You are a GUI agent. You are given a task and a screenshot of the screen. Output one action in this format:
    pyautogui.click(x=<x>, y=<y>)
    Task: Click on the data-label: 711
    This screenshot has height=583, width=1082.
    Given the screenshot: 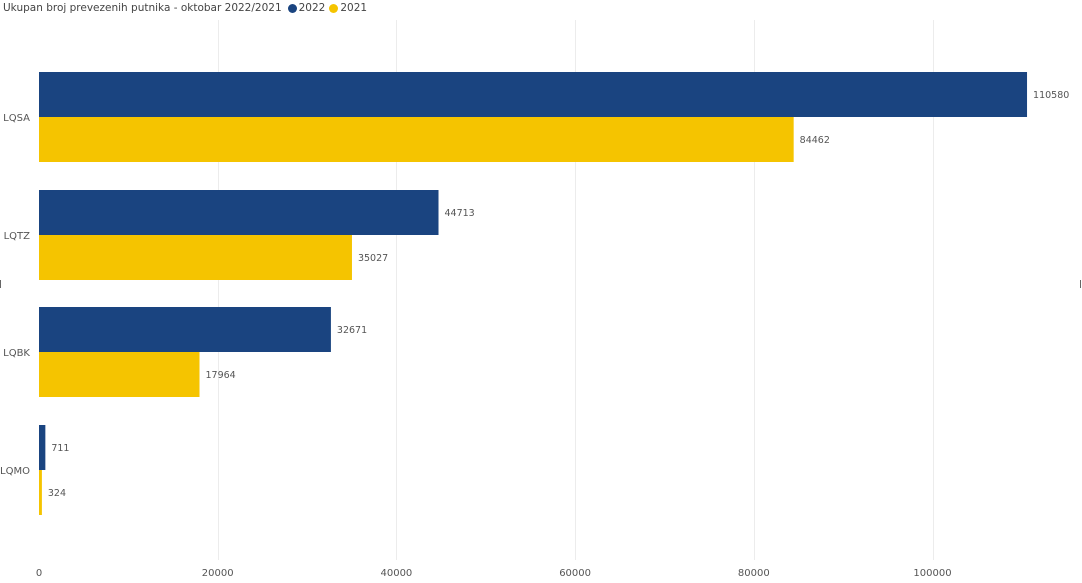 What is the action you would take?
    pyautogui.click(x=60, y=448)
    